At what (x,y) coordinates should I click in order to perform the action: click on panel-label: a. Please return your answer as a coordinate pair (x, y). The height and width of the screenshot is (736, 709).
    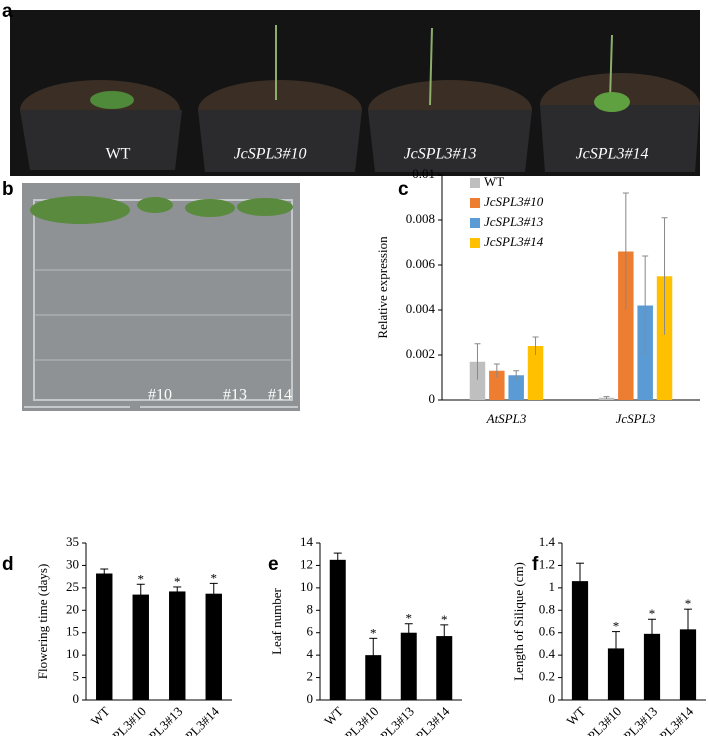
    Looking at the image, I should click on (7, 11).